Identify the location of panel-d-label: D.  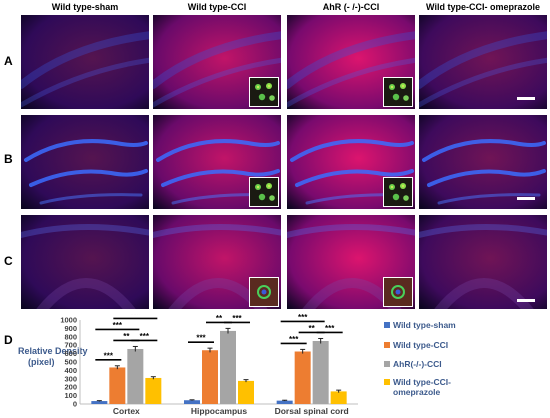
(8, 340).